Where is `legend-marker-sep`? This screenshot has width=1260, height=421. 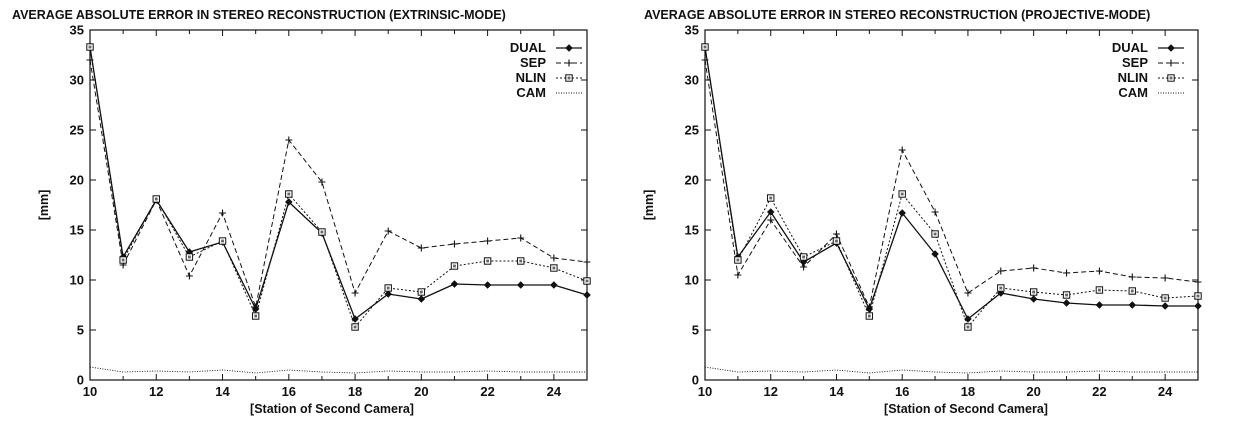 legend-marker-sep is located at coordinates (1171, 63).